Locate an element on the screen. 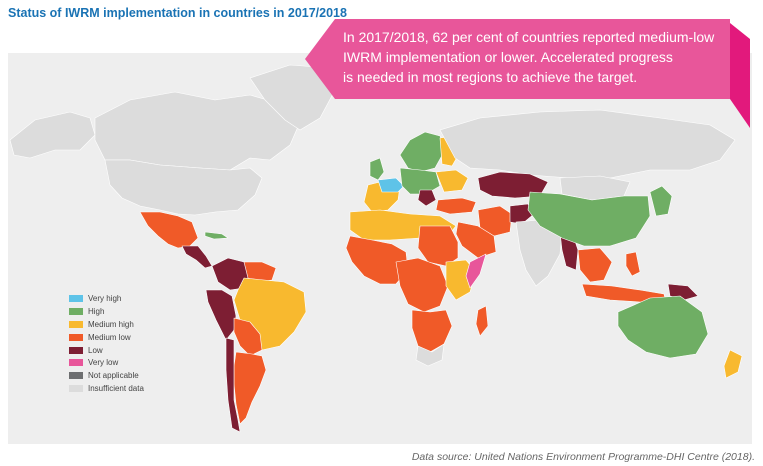 This screenshot has width=763, height=466. legend-item: High is located at coordinates (106, 311).